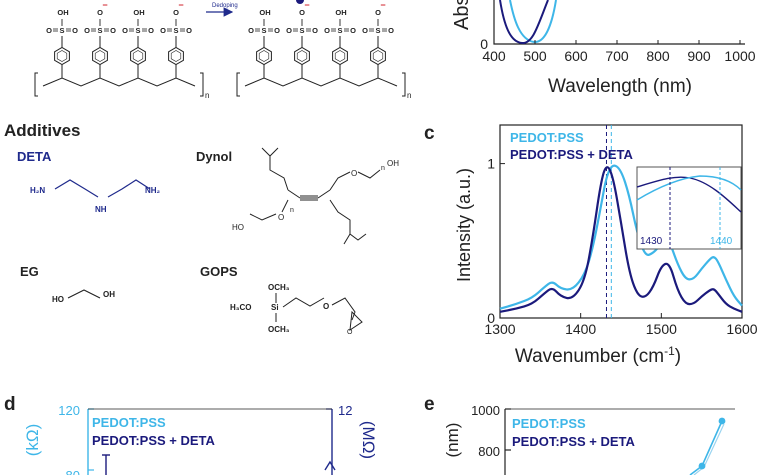 The height and width of the screenshot is (475, 765). Describe the element at coordinates (42, 130) in the screenshot. I see `additives-heading: Additives` at that location.